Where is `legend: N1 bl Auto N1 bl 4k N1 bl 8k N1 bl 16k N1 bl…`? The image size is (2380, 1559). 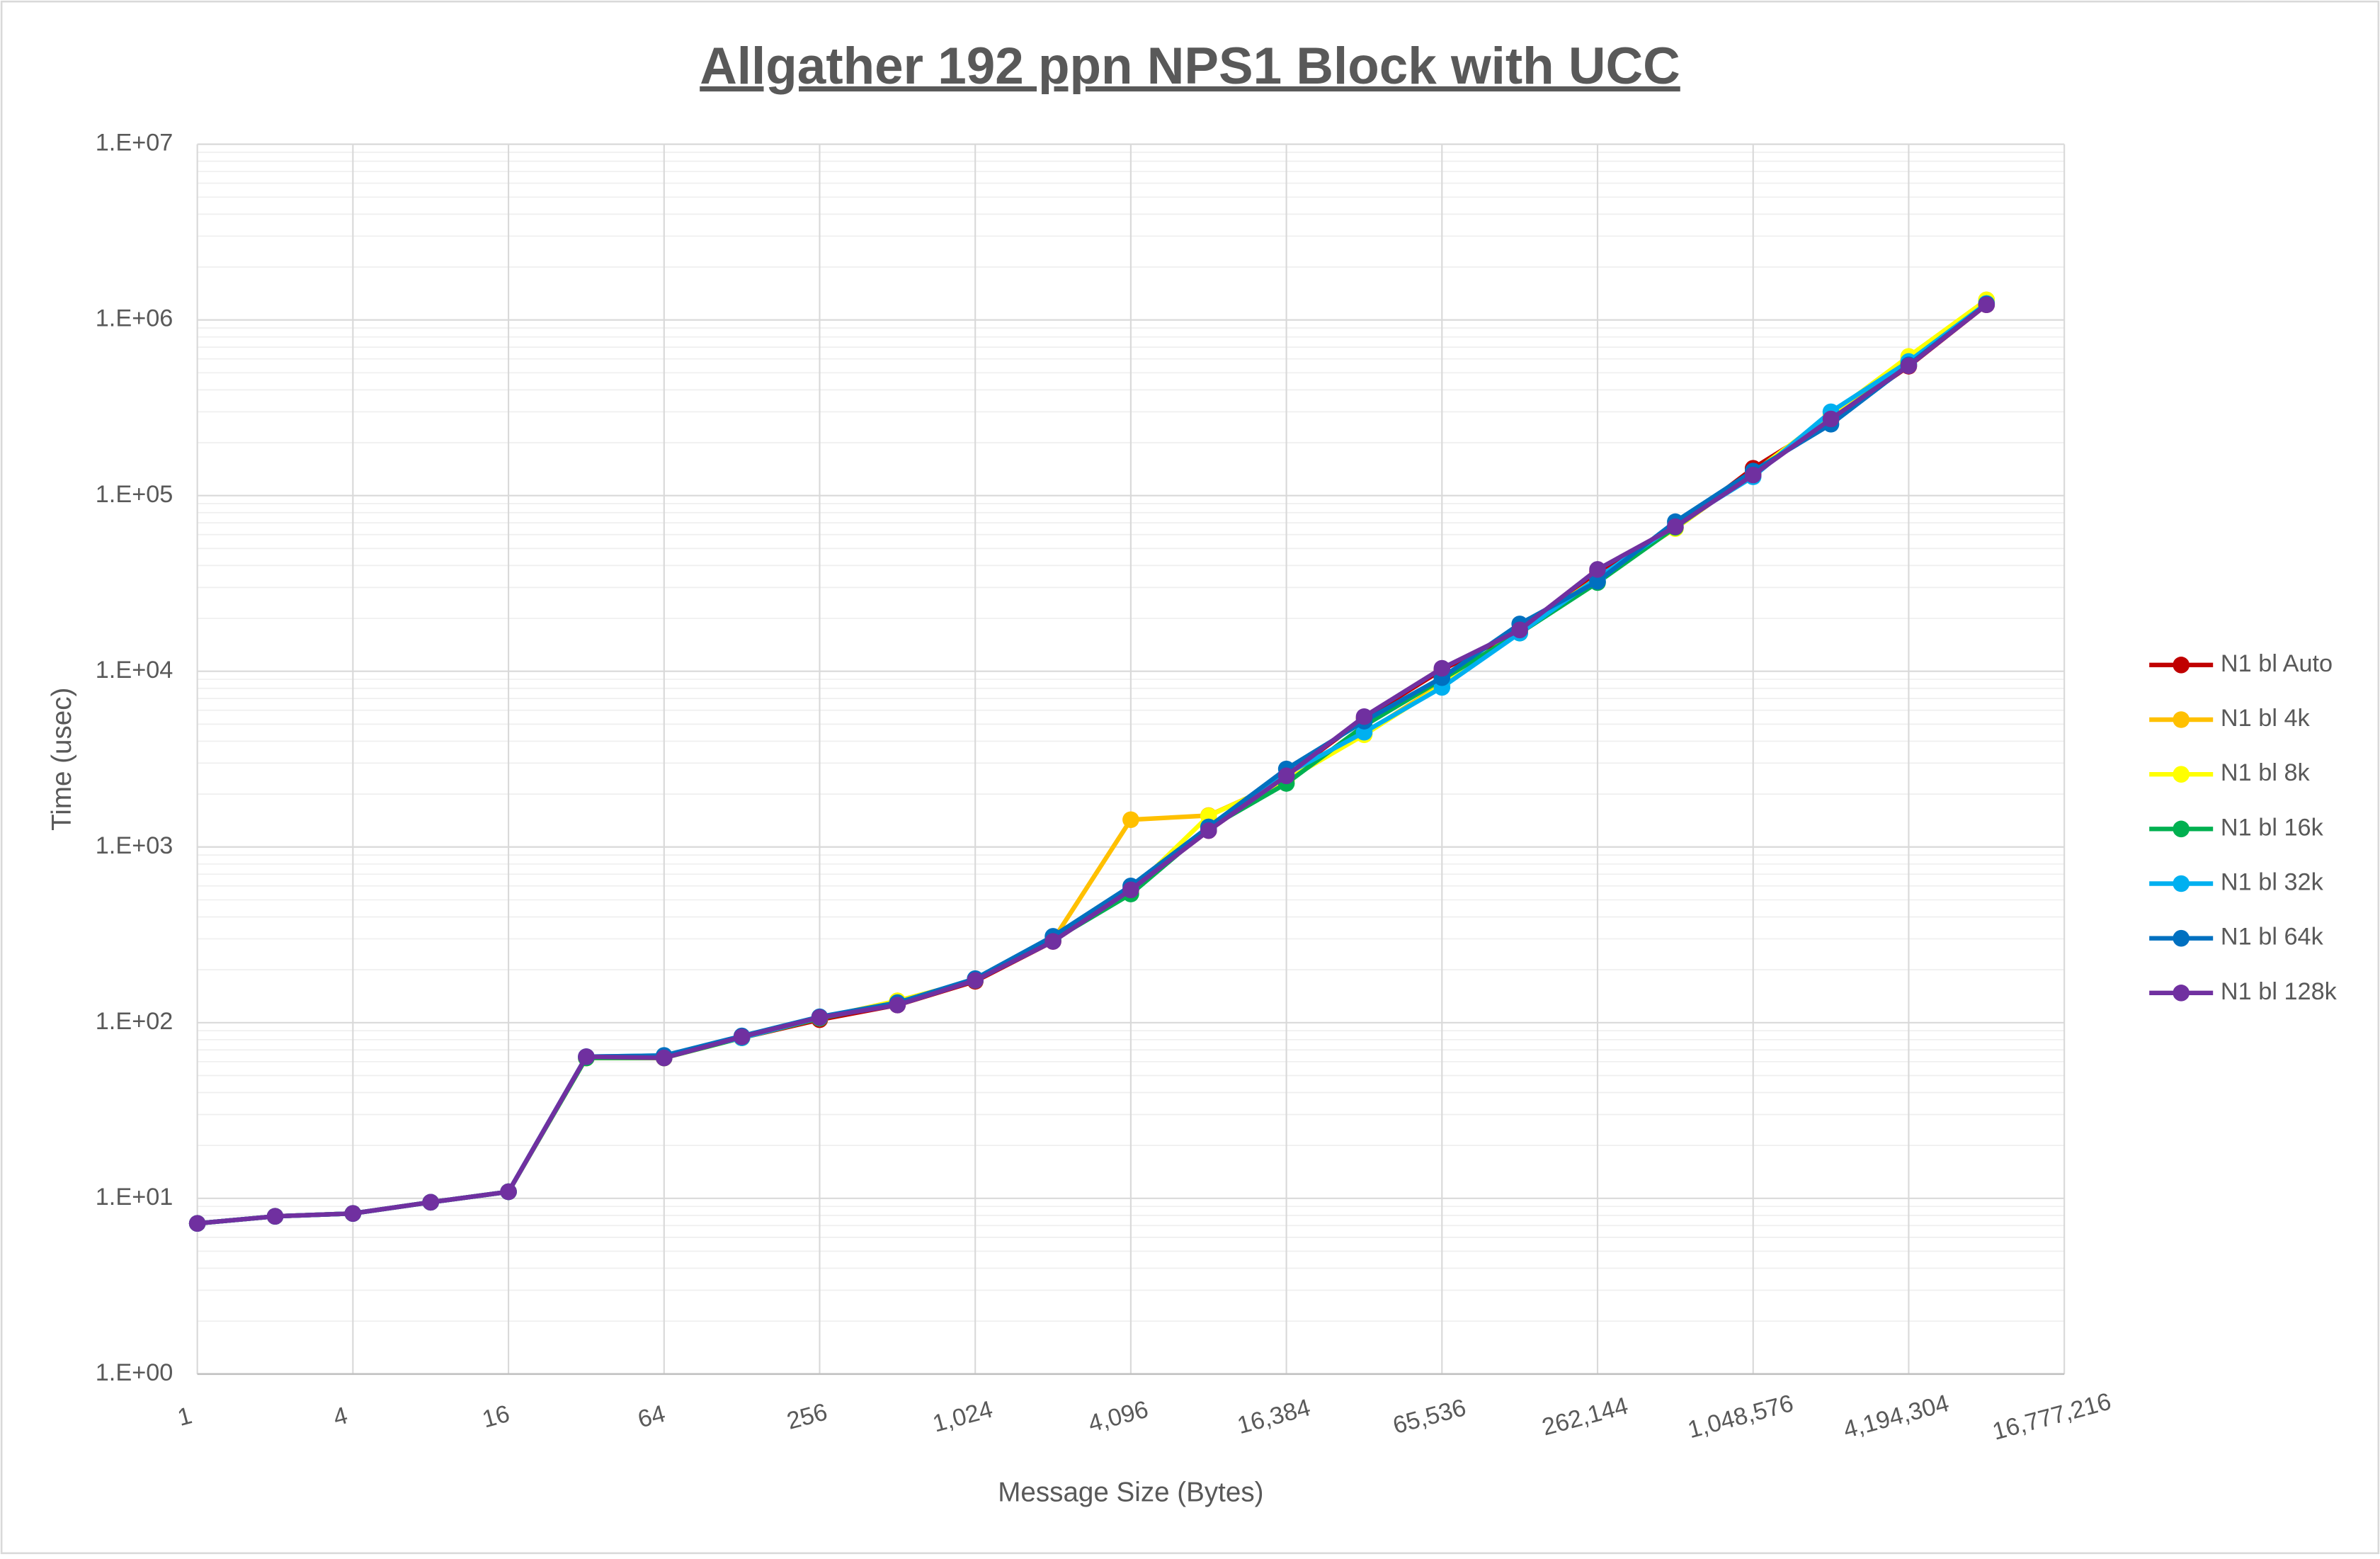 legend: N1 bl Auto N1 bl 4k N1 bl 8k N1 bl 16k N1 bl… is located at coordinates (2243, 827).